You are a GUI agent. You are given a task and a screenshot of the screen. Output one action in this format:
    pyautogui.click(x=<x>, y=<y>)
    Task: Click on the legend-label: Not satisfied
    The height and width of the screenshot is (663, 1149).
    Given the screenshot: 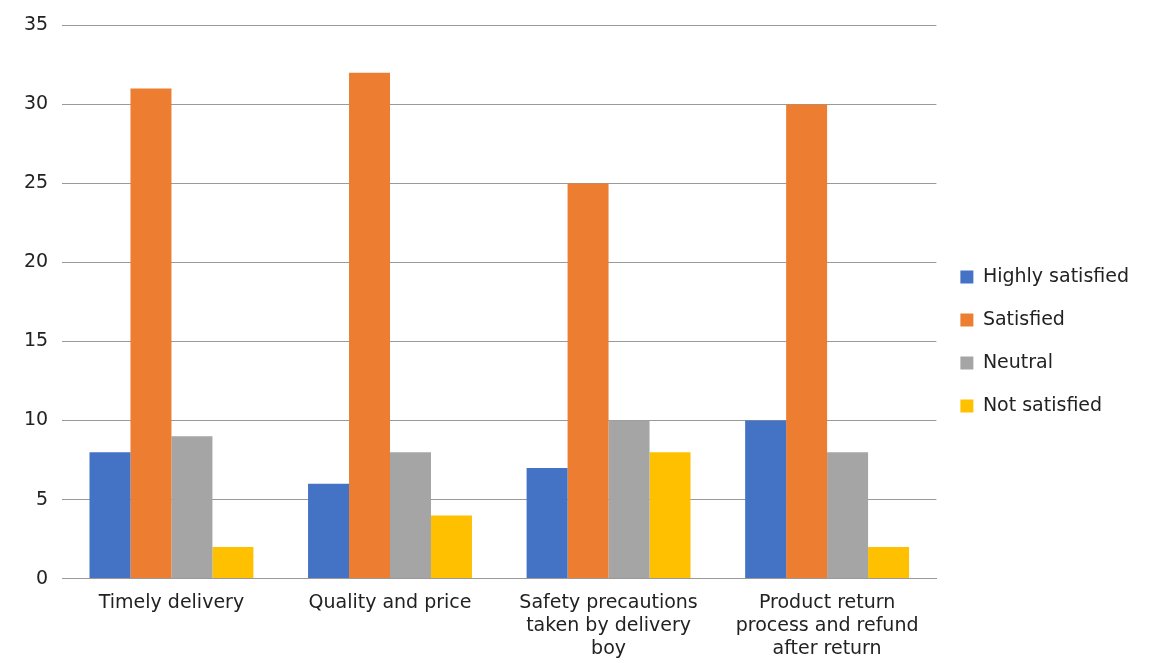 What is the action you would take?
    pyautogui.click(x=1042, y=403)
    